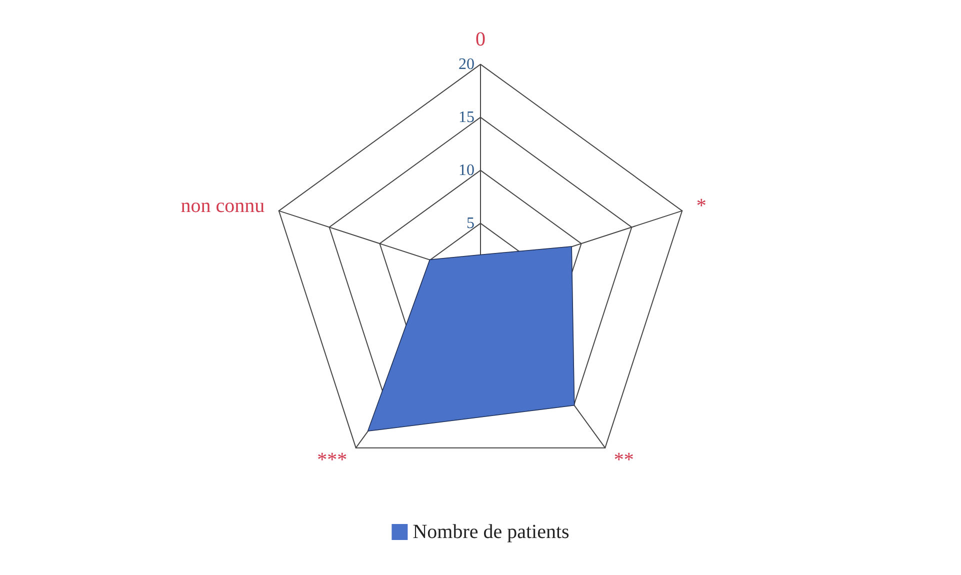  I want to click on y-tick-label: 10, so click(466, 170).